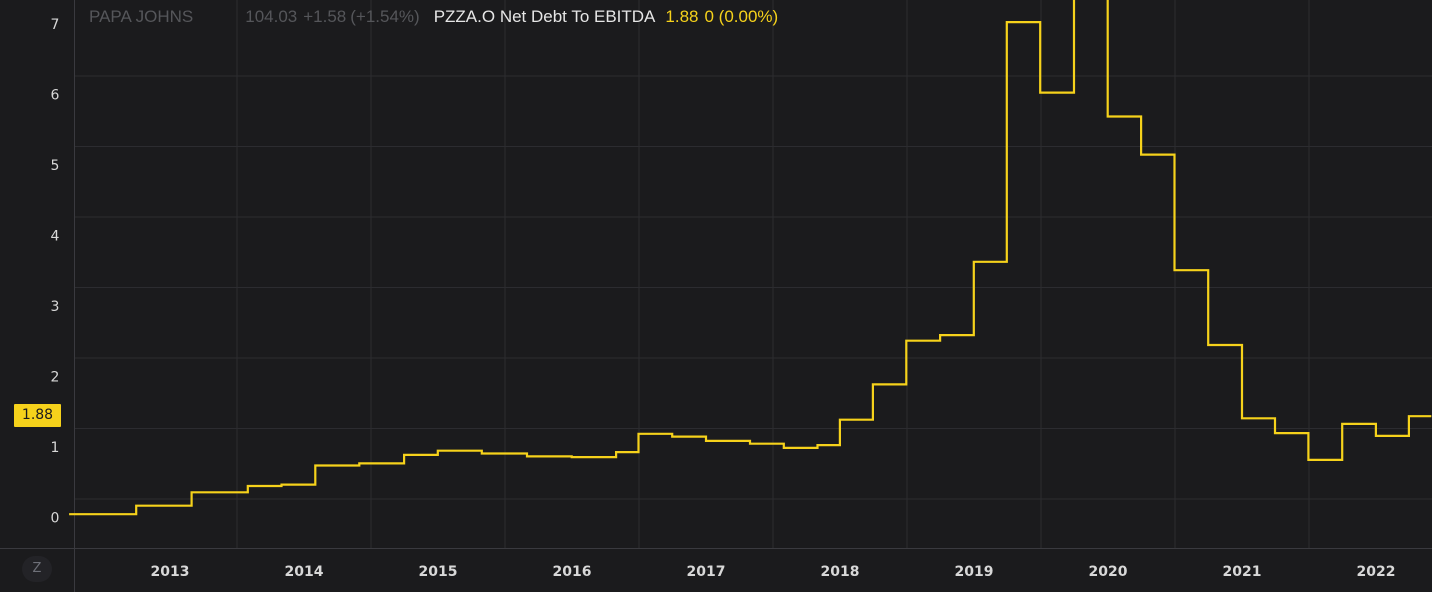 This screenshot has height=592, width=1432. Describe the element at coordinates (1108, 572) in the screenshot. I see `x-tick-label: 2020` at that location.